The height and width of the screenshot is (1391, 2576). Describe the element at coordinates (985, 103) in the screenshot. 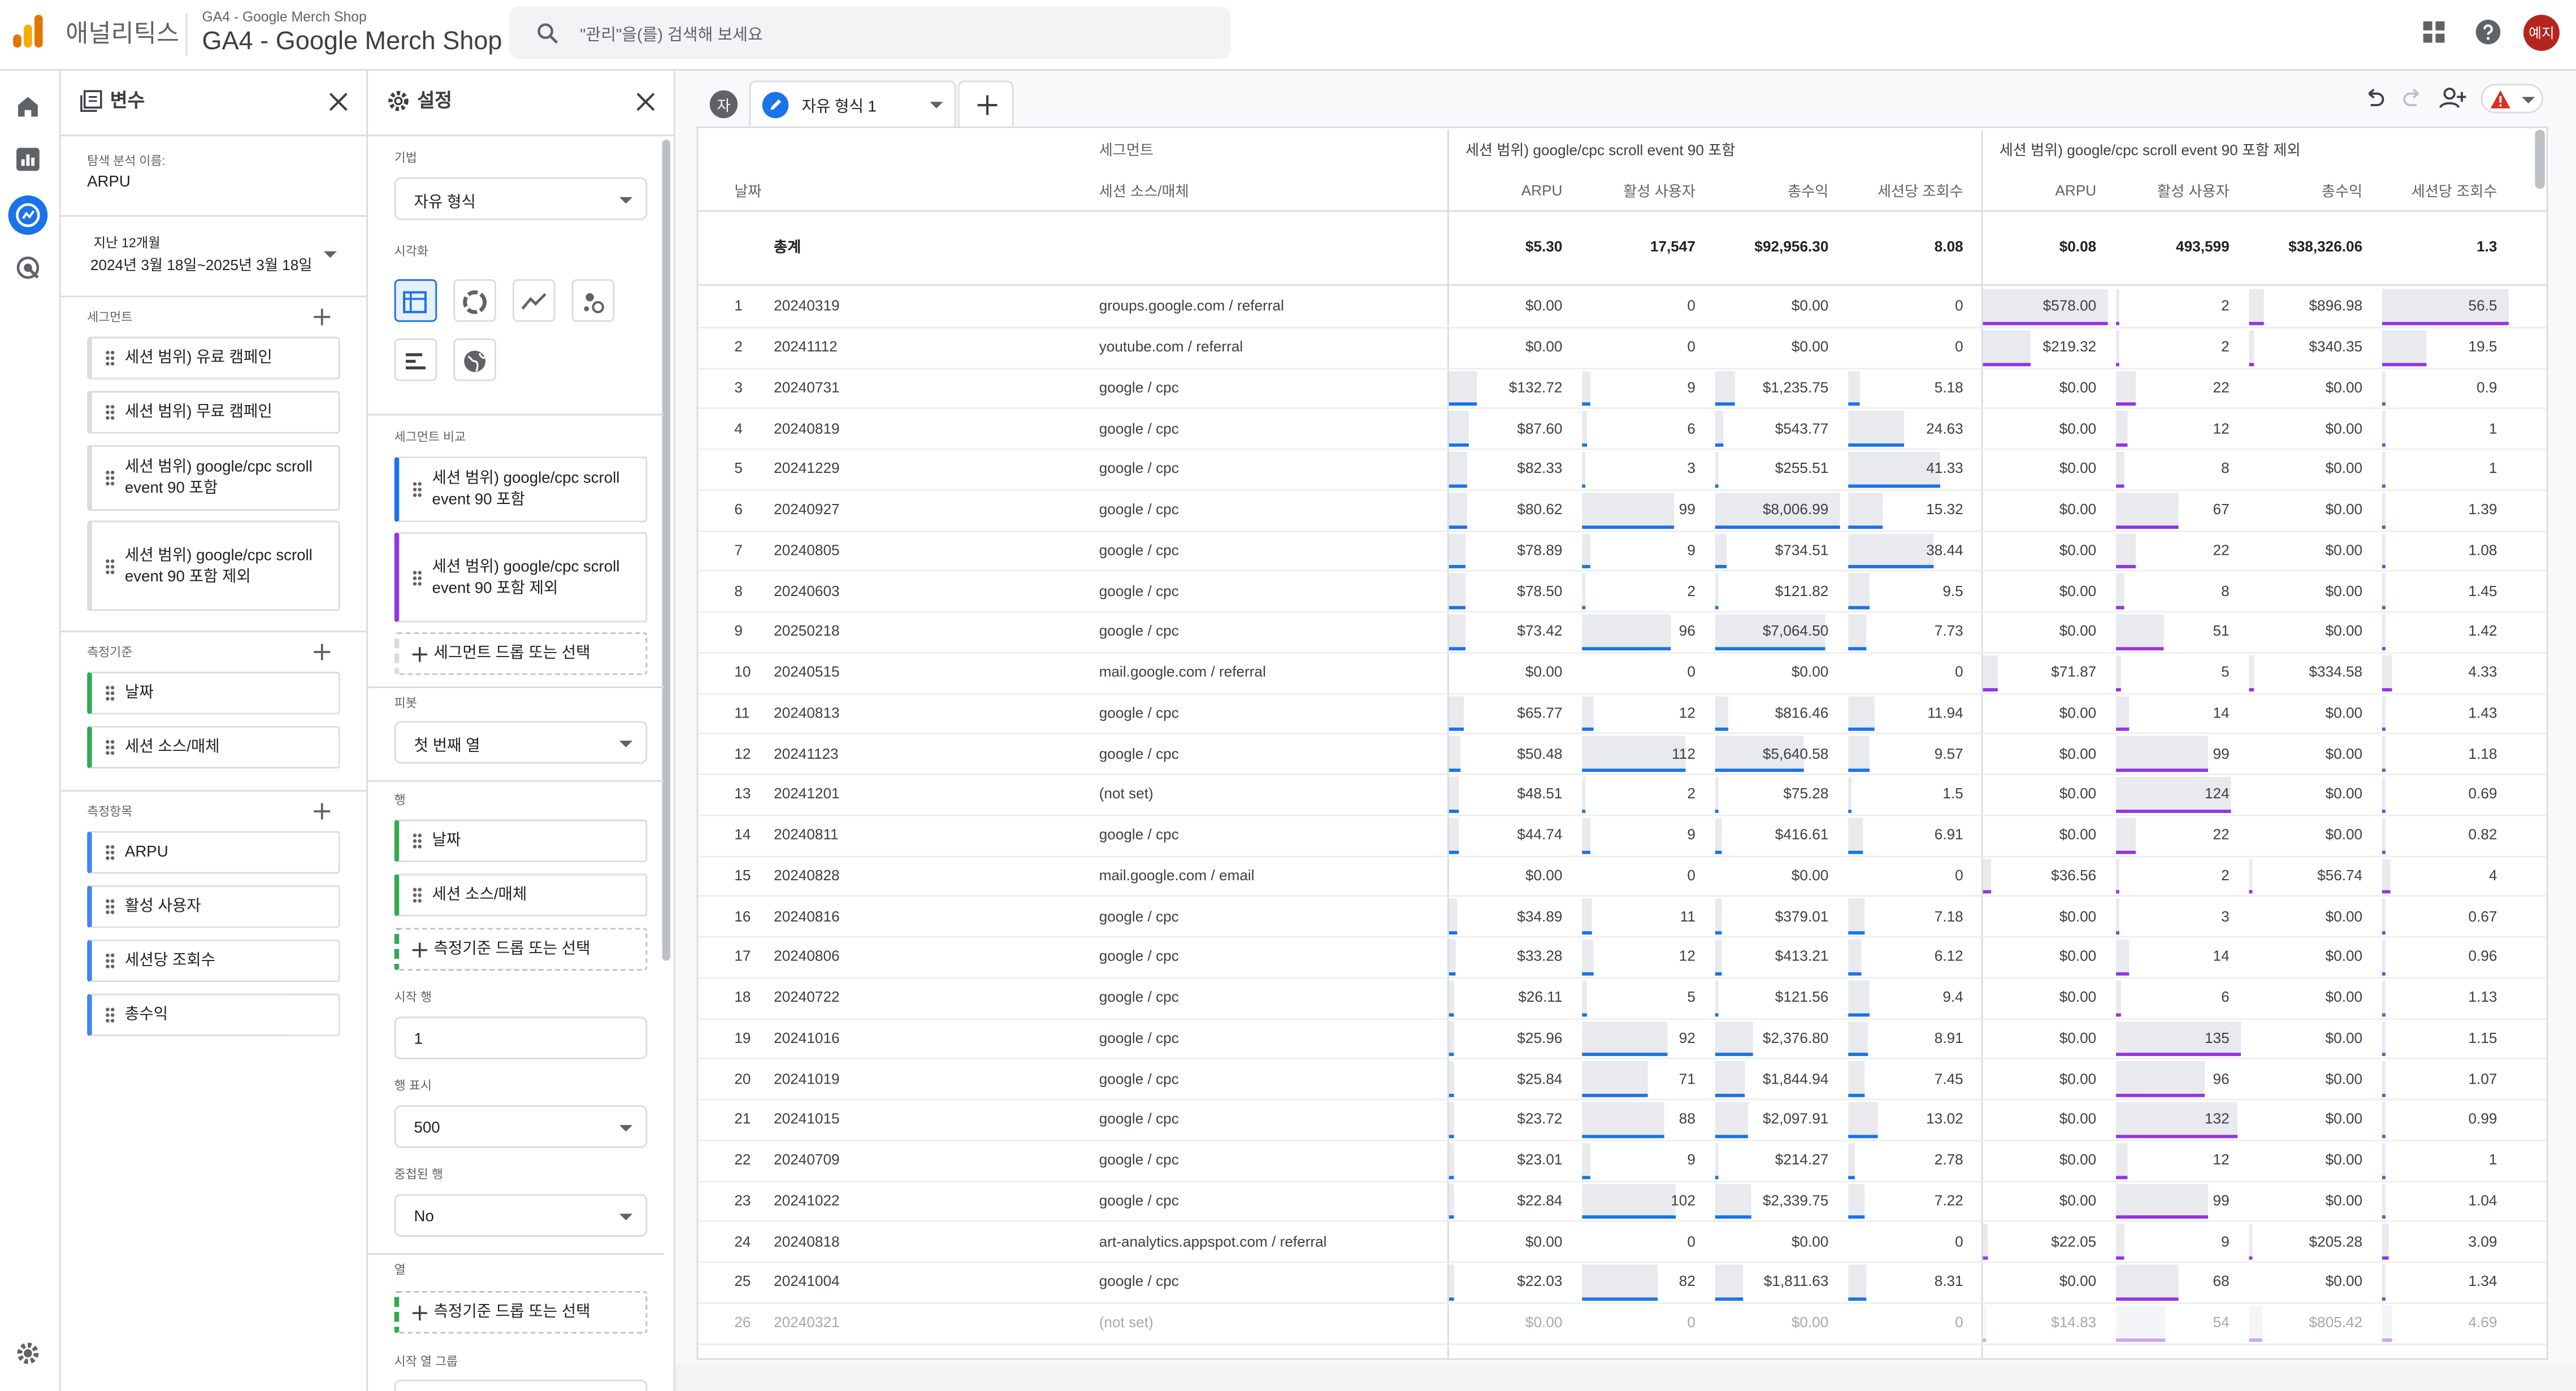

I see `add-tab` at that location.